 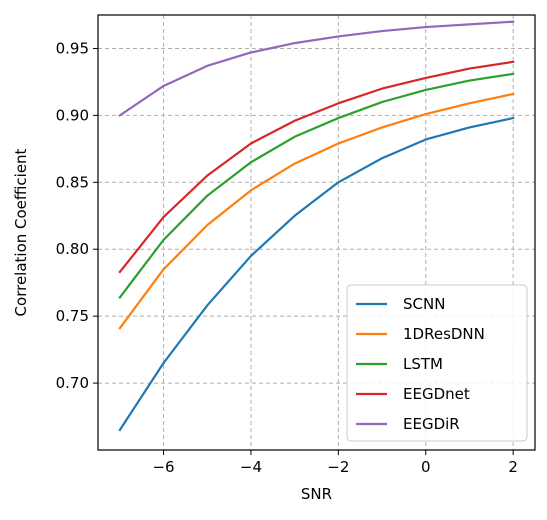 What do you see at coordinates (72, 182) in the screenshot?
I see `y-tick-label: 0.85` at bounding box center [72, 182].